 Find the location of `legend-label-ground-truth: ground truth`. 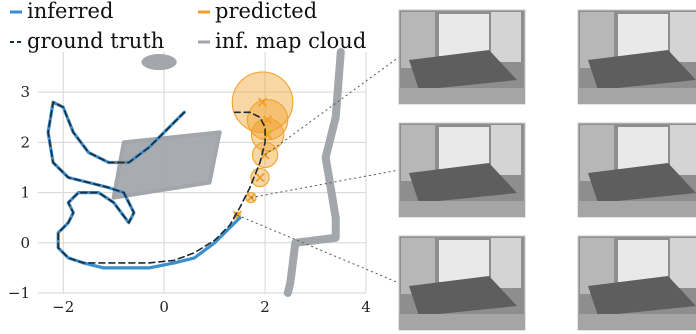

legend-label-ground-truth: ground truth is located at coordinates (95, 41).